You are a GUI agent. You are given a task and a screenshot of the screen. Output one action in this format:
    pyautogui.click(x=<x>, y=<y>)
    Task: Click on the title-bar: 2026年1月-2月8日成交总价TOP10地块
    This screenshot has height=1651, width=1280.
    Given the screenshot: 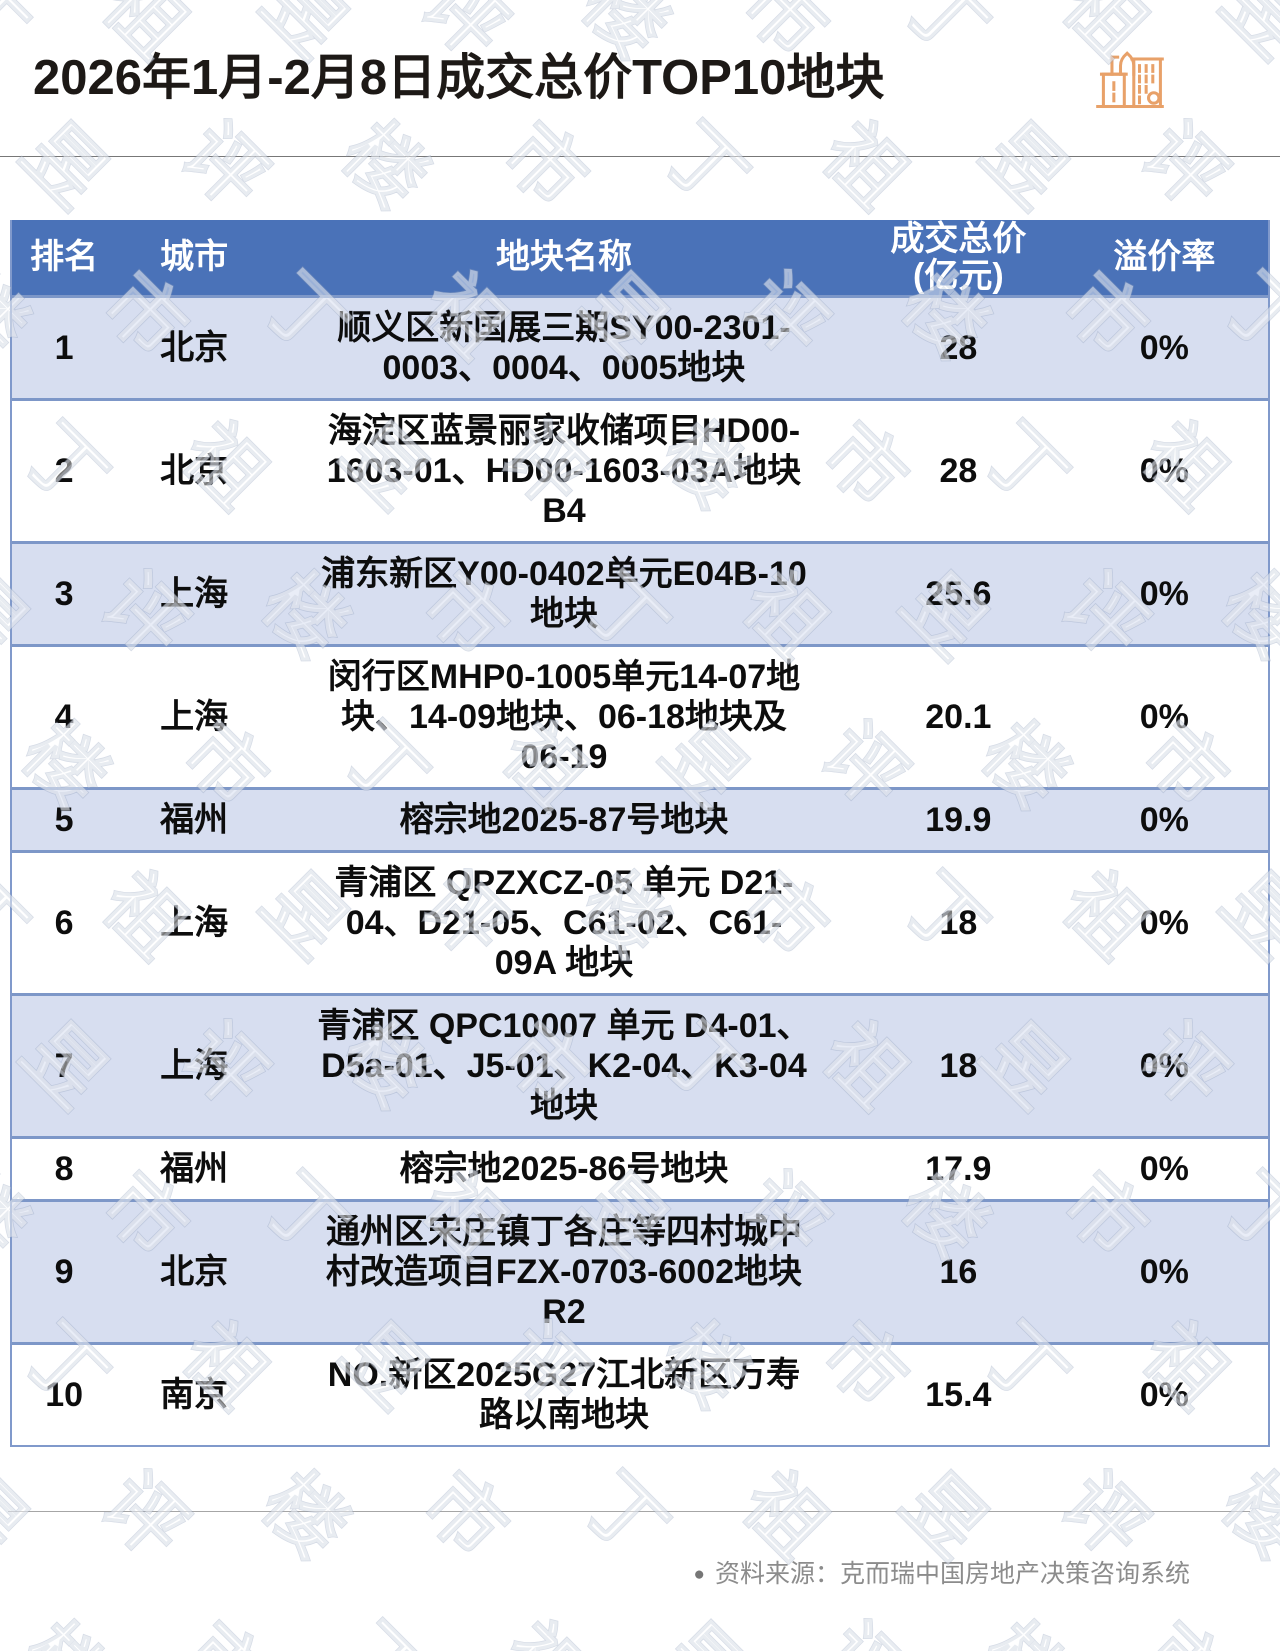 What is the action you would take?
    pyautogui.click(x=640, y=78)
    